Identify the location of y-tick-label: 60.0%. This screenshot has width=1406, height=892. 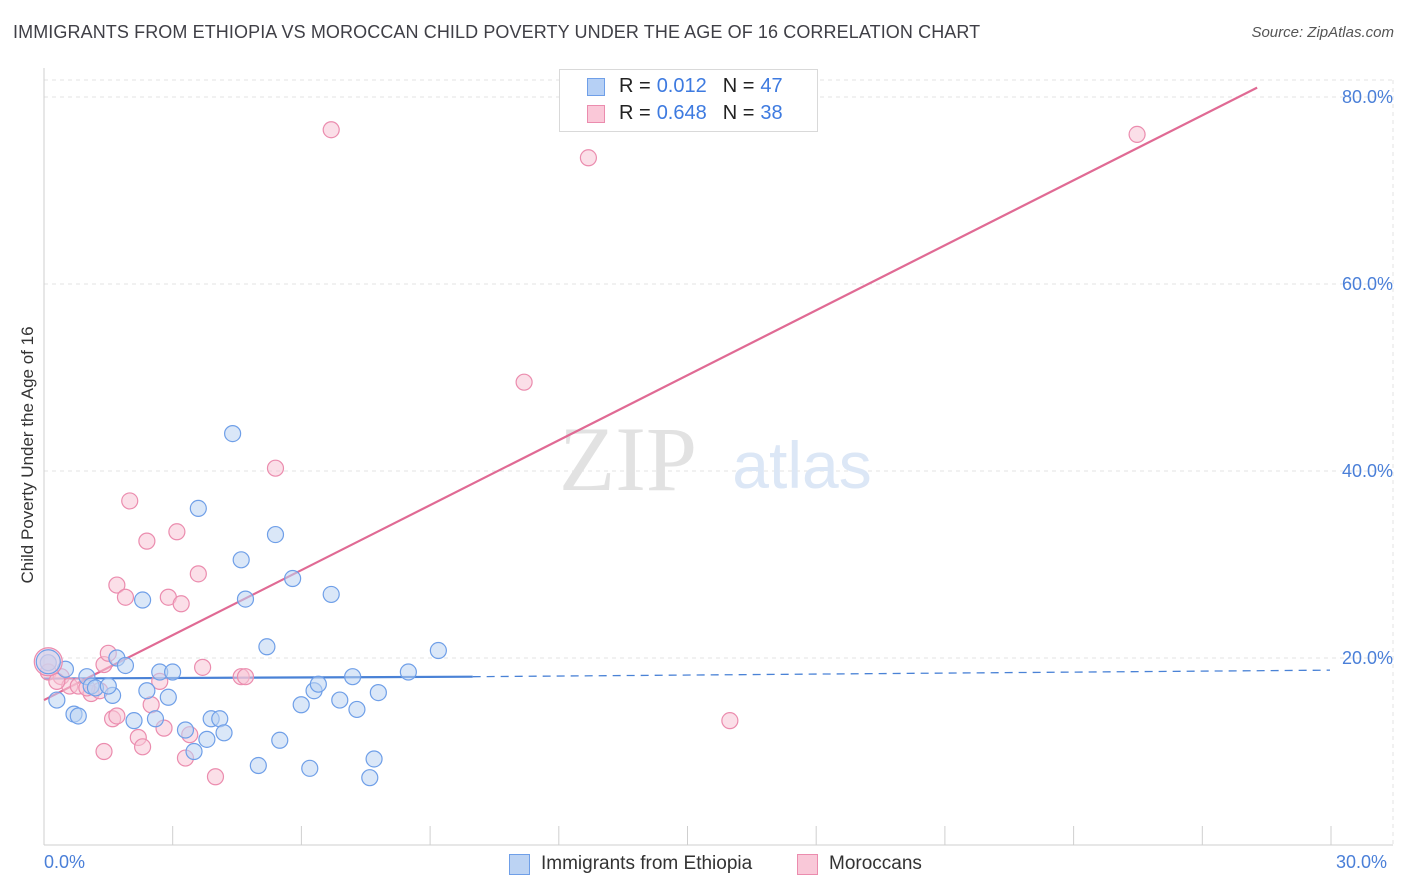
(1367, 284).